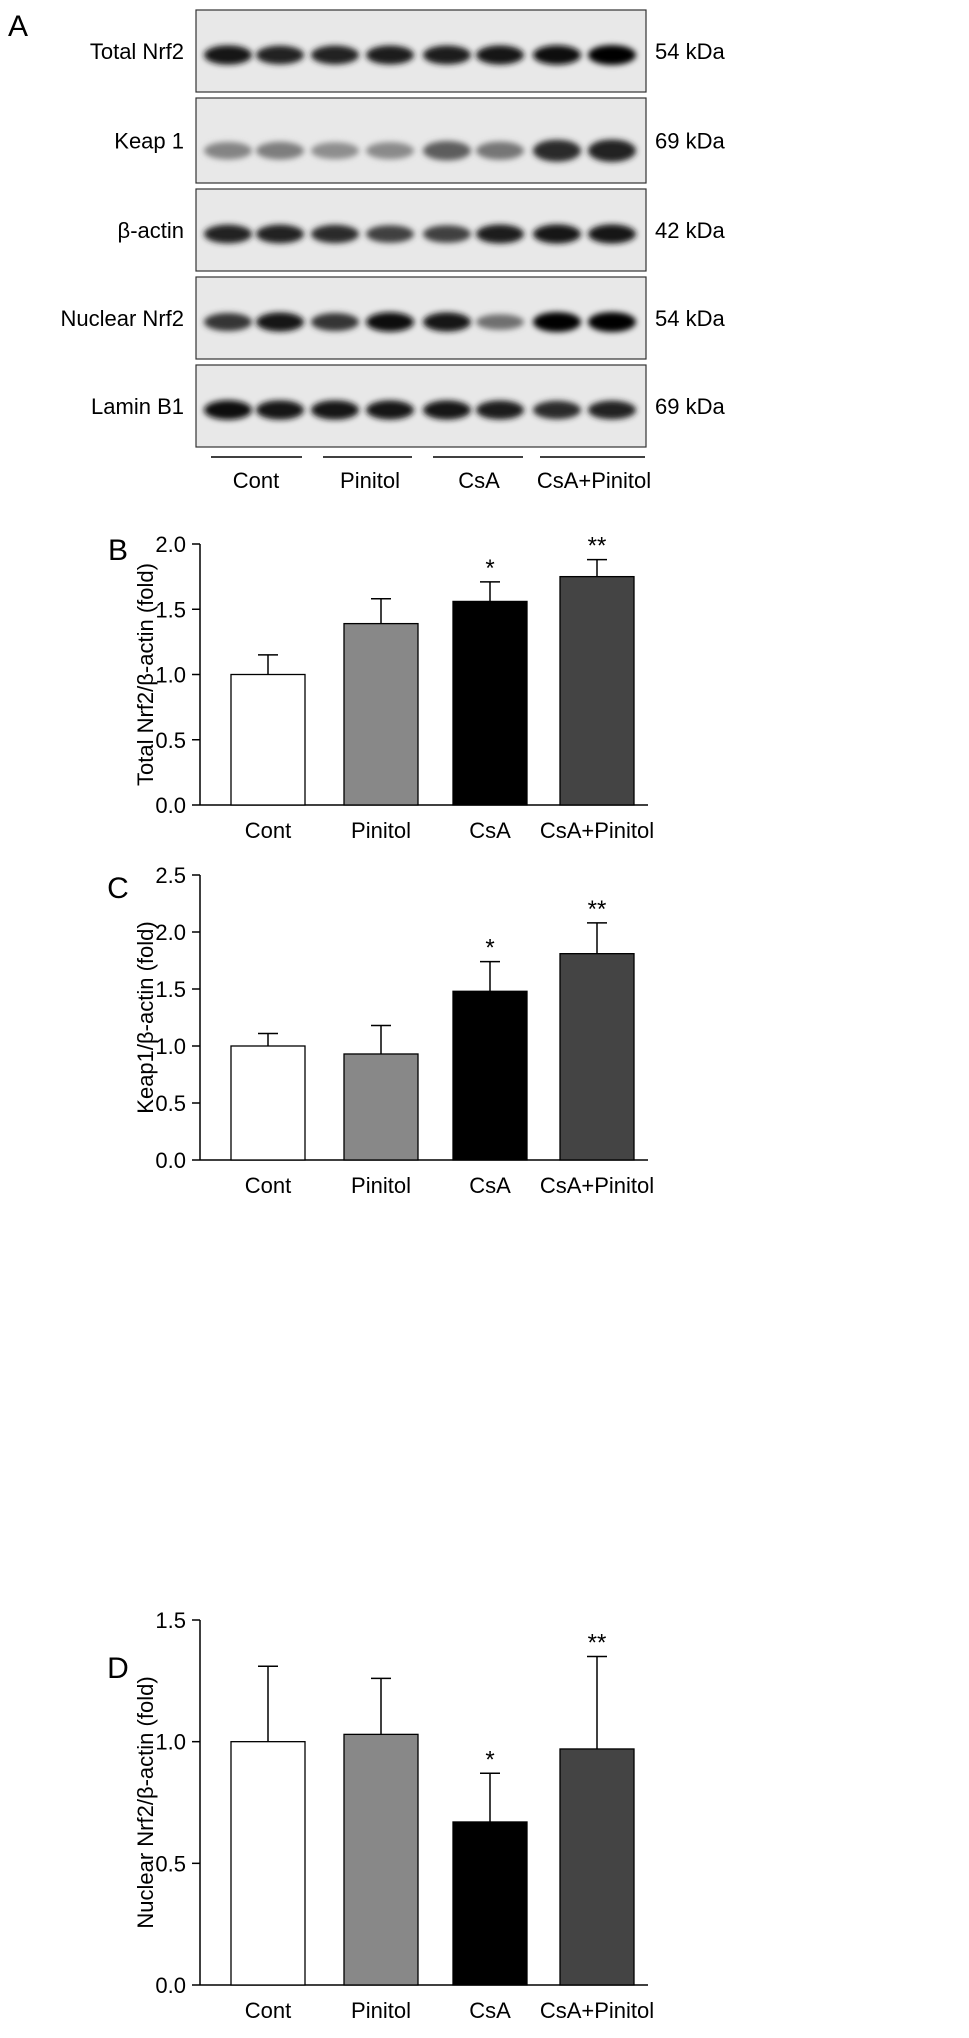  What do you see at coordinates (421, 230) in the screenshot?
I see `blot-row: β-actin 42 kDa` at bounding box center [421, 230].